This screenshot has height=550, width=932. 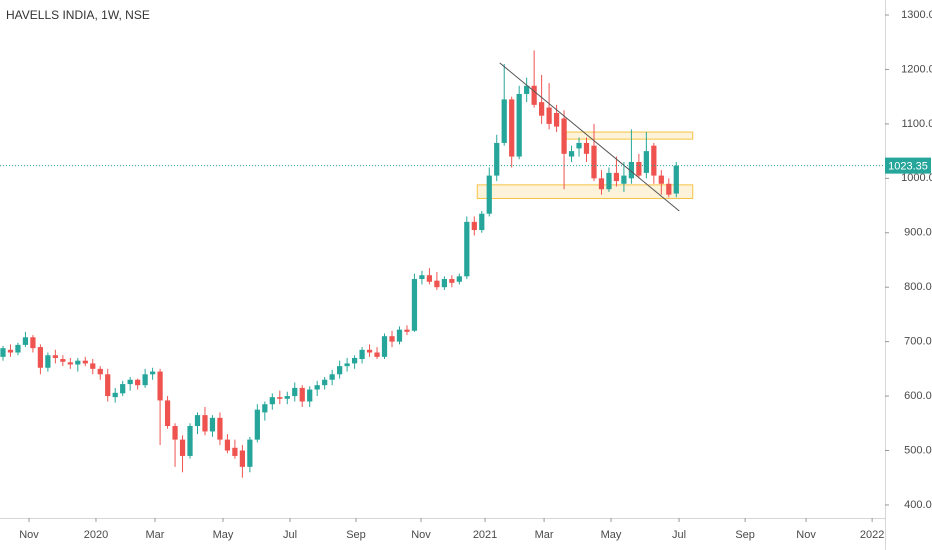 I want to click on chart-title: HAVELLS INDIA, 1W, NSE, so click(x=78, y=15).